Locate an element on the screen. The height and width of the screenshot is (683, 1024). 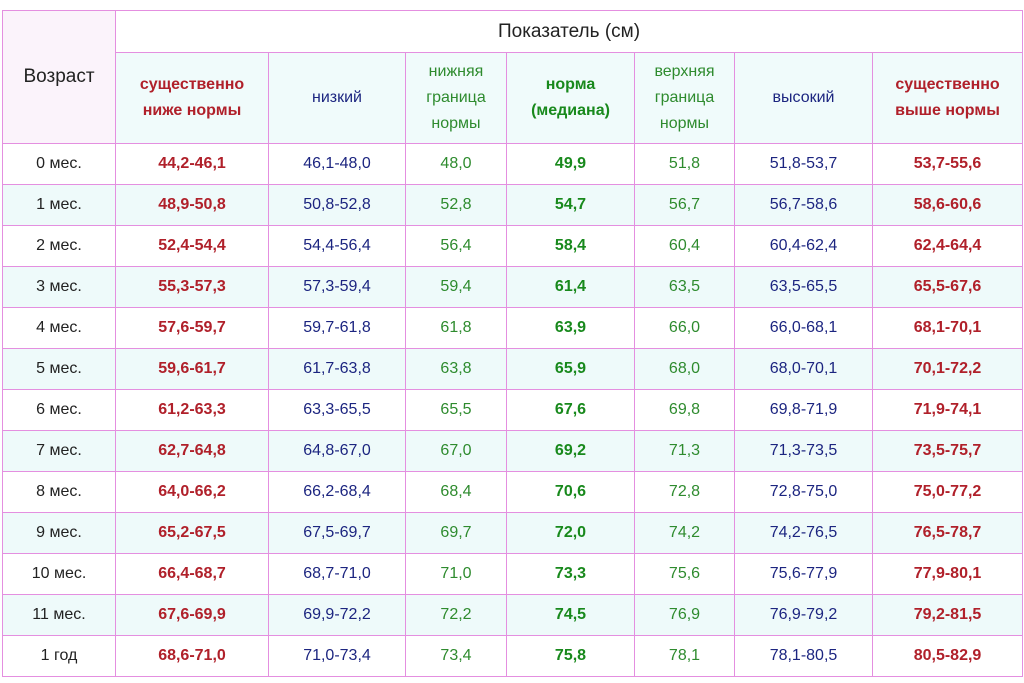
value-cell: 69,9-72,2 is located at coordinates (337, 615).